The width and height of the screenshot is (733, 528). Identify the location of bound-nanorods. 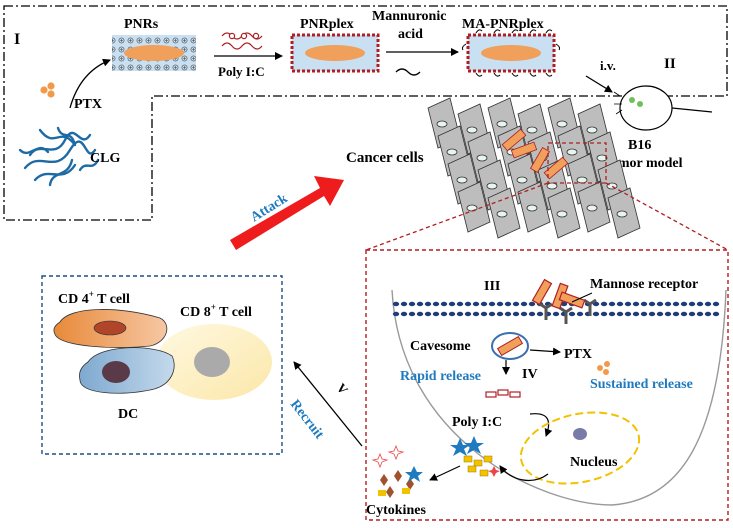
(558, 294).